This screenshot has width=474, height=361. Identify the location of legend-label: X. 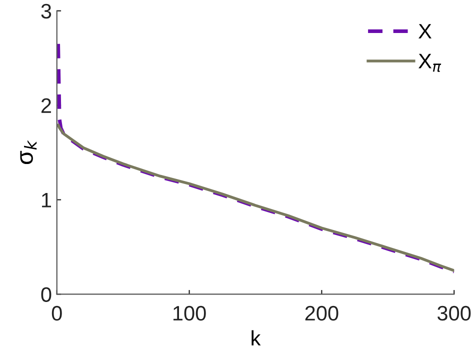
(425, 31).